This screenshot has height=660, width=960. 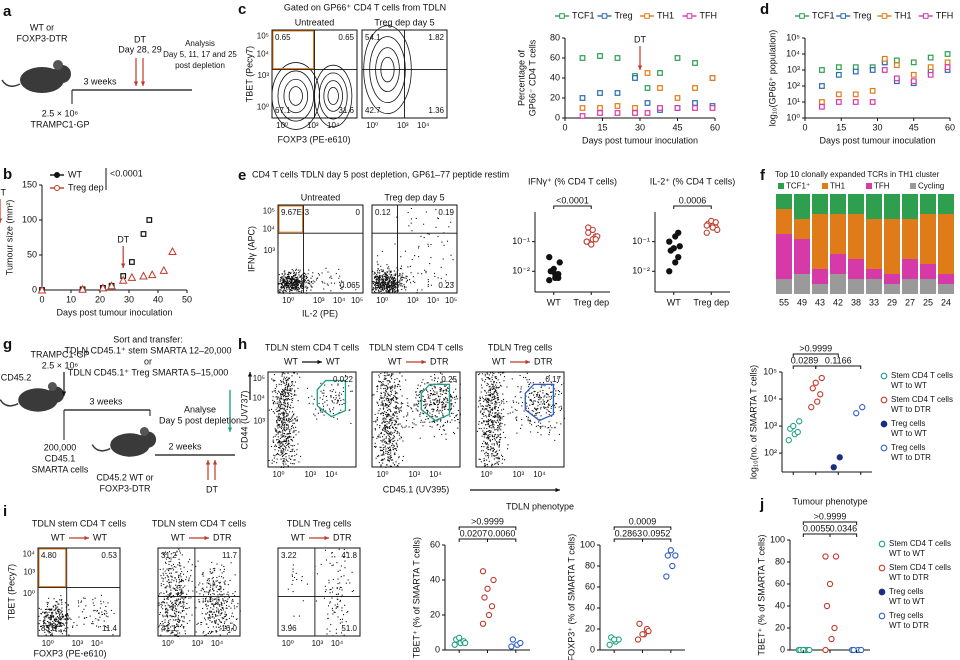 What do you see at coordinates (29, 219) in the screenshot?
I see `y-tick-label: 100` at bounding box center [29, 219].